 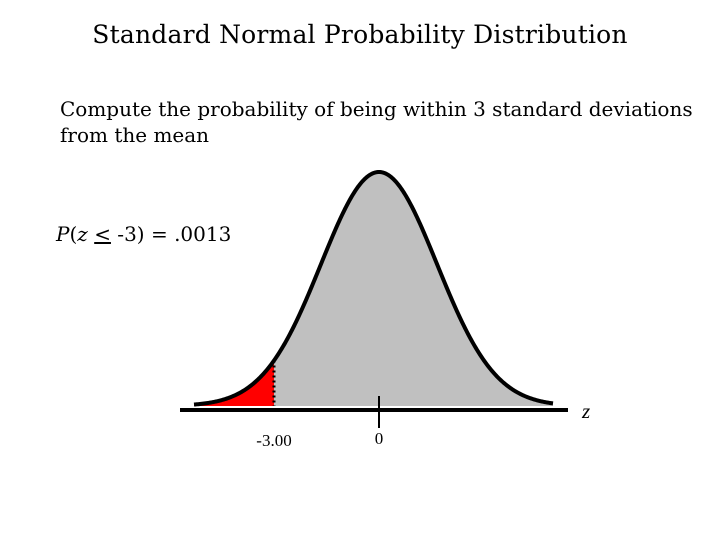 I want to click on prob-less-equal-symbol: <, so click(x=102, y=234).